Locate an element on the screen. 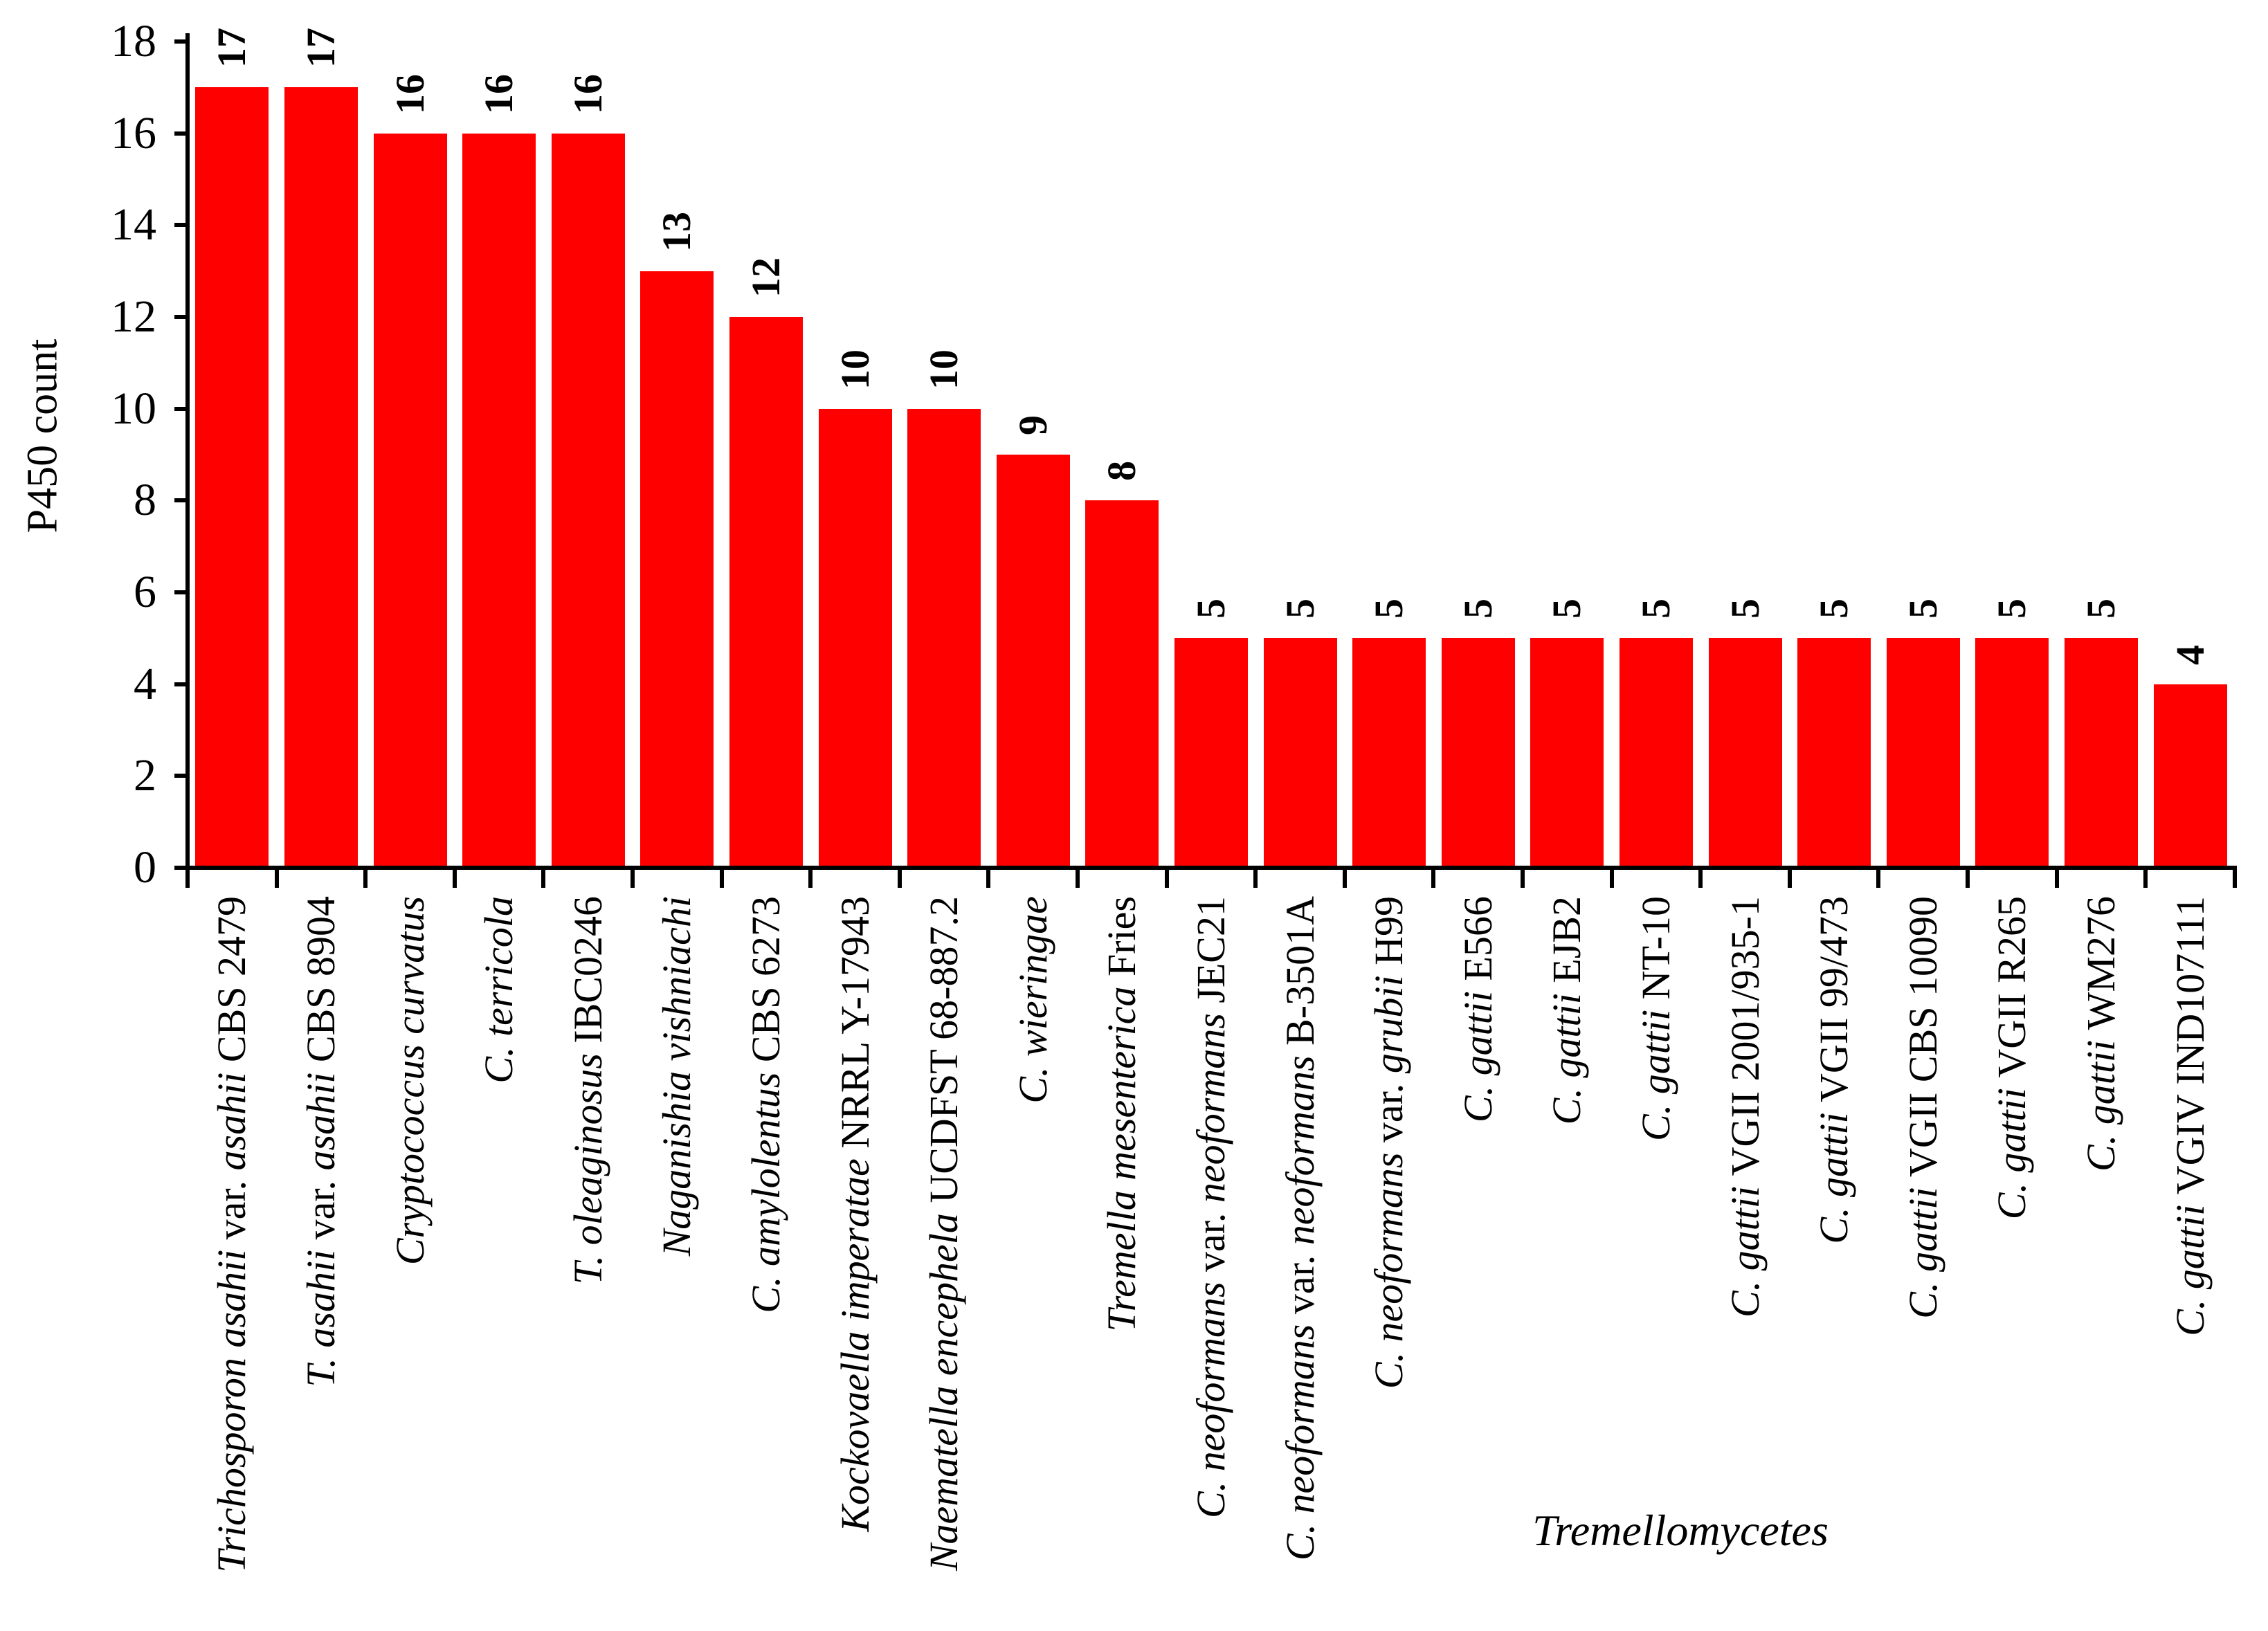 The height and width of the screenshot is (1631, 2268). bar-value-label: 12 is located at coordinates (765, 277).